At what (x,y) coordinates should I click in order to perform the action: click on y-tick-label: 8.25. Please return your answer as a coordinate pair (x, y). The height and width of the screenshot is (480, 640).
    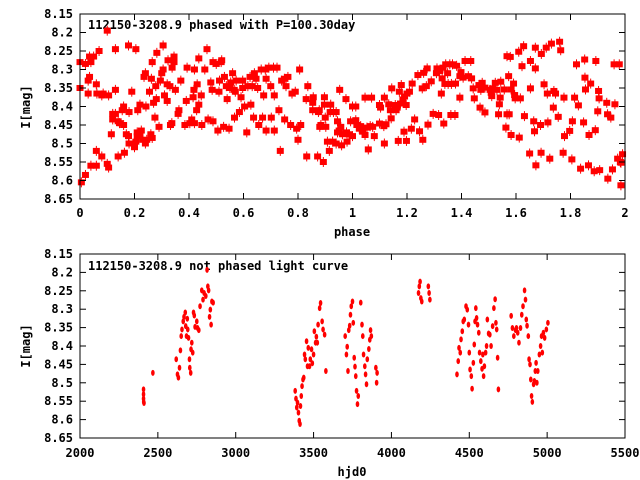
    Looking at the image, I should click on (58, 51).